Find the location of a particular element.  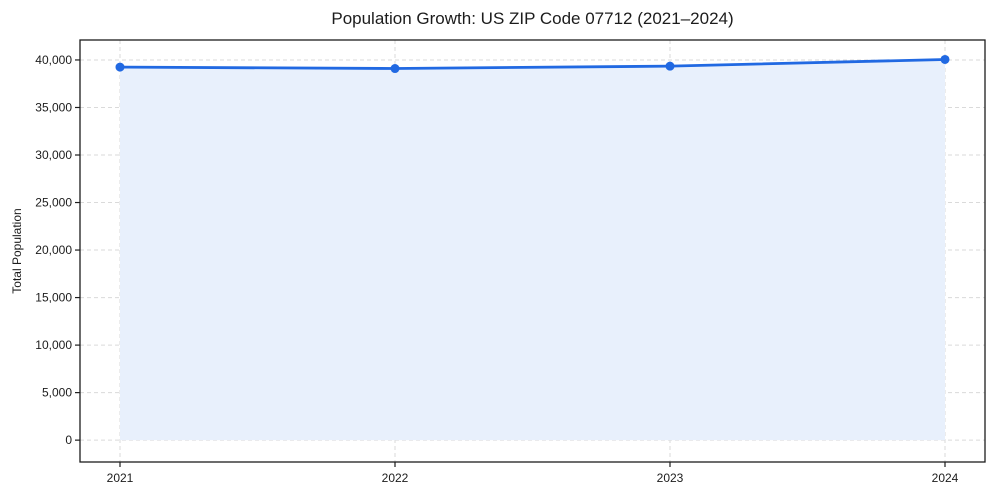

x-tick-label: 2024 is located at coordinates (945, 478).